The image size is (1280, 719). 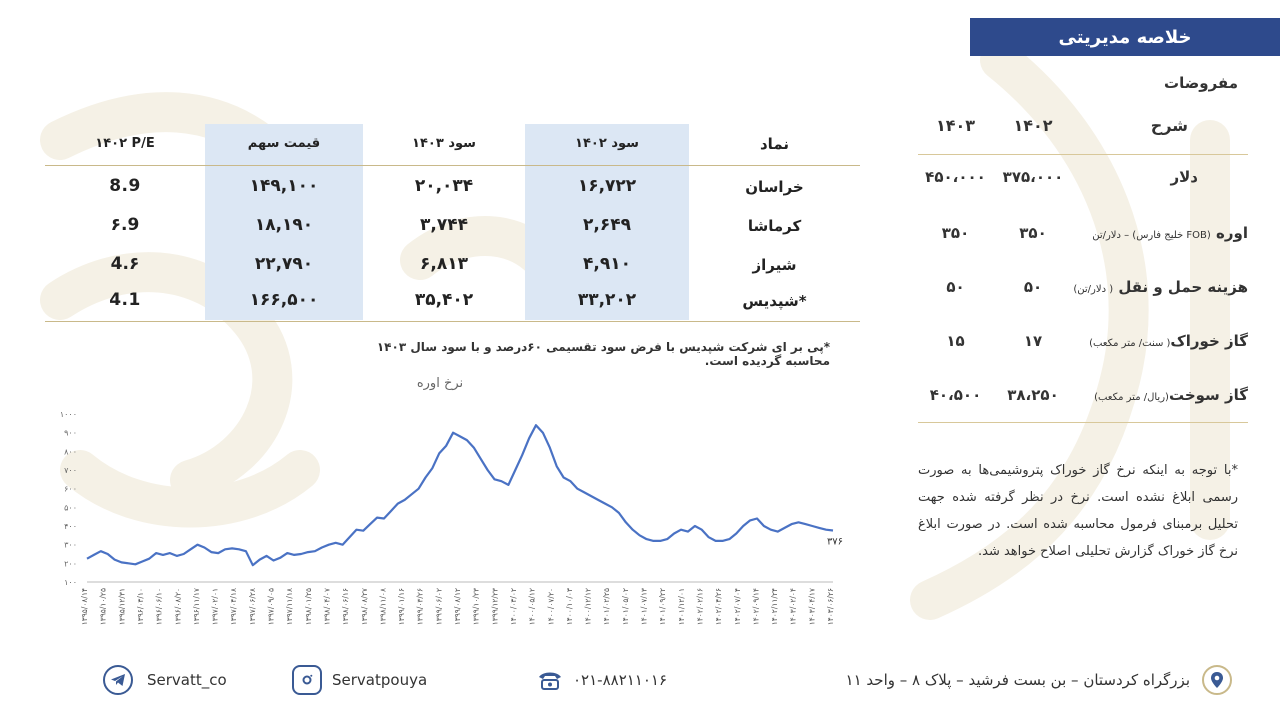 I want to click on header-pe: ۱۴۰۲ P/E, so click(x=125, y=143).